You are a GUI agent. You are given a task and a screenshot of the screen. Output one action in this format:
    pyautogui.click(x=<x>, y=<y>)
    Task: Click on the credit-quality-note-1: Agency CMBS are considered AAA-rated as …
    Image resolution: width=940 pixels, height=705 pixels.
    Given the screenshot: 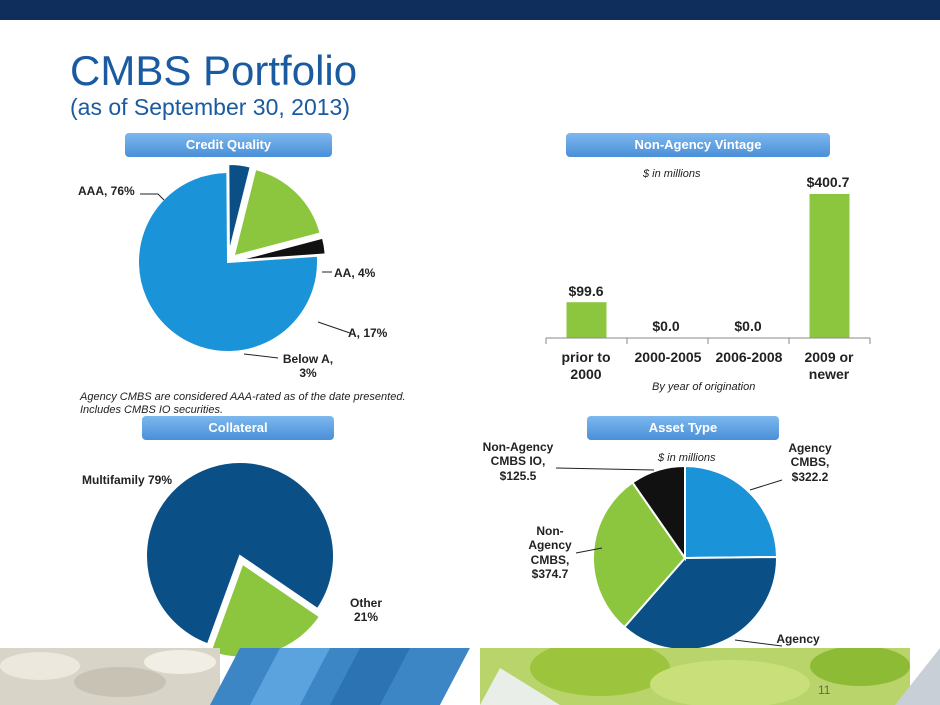 What is the action you would take?
    pyautogui.click(x=243, y=397)
    